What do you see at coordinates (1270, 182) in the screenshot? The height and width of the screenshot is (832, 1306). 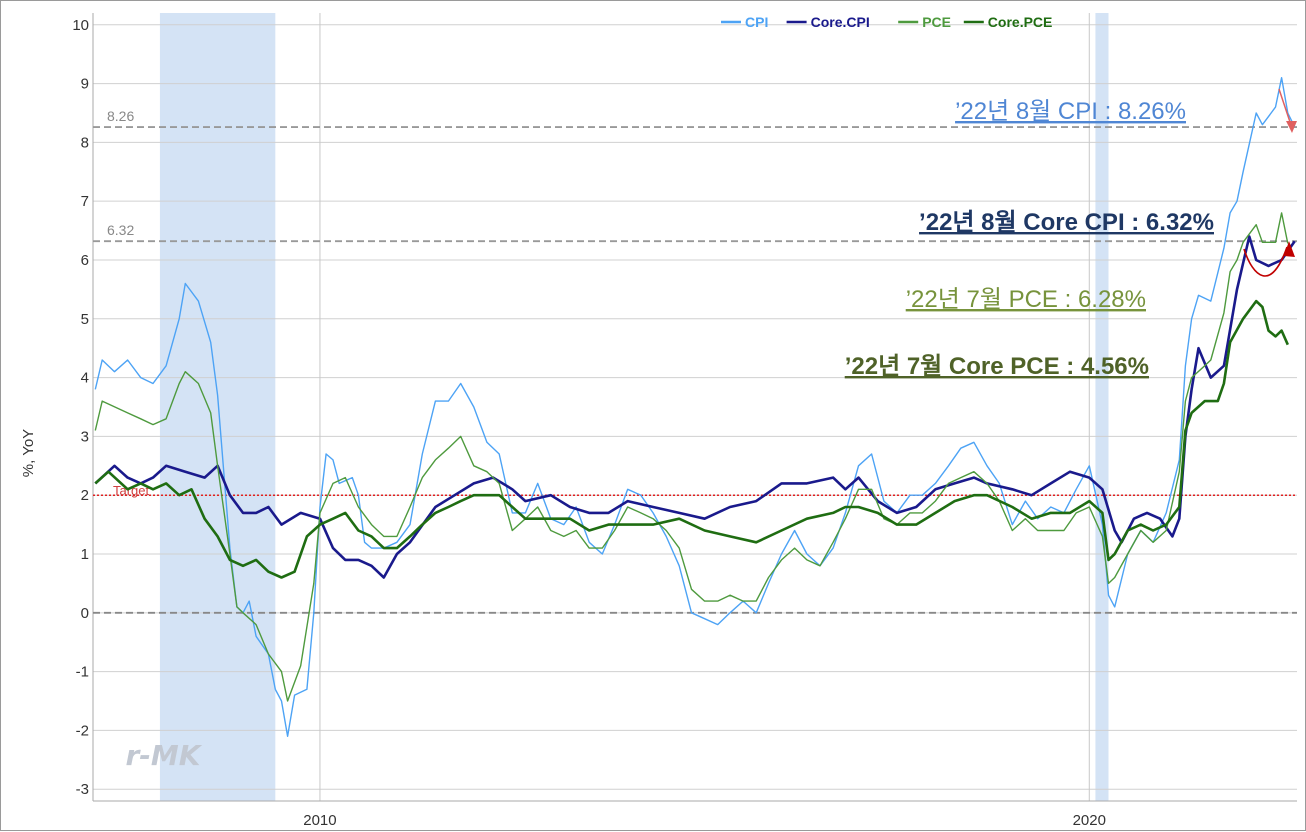 I see `annotation-arrows` at bounding box center [1270, 182].